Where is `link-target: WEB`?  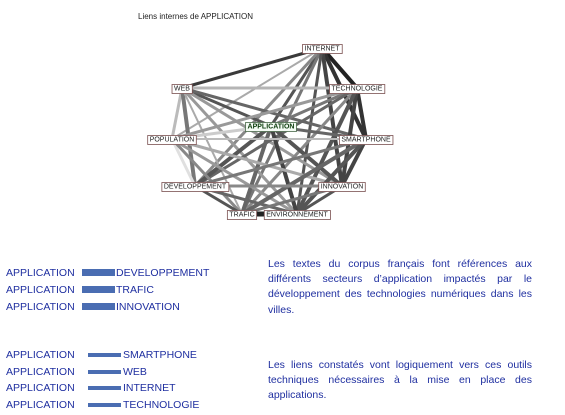
link-target: WEB is located at coordinates (135, 371).